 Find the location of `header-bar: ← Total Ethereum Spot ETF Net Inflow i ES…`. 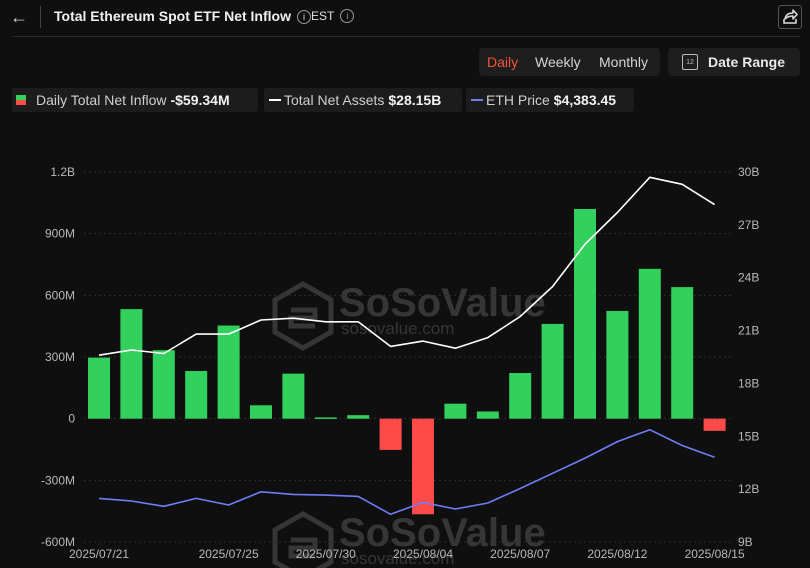

header-bar: ← Total Ethereum Spot ETF Net Inflow i ES… is located at coordinates (405, 18).